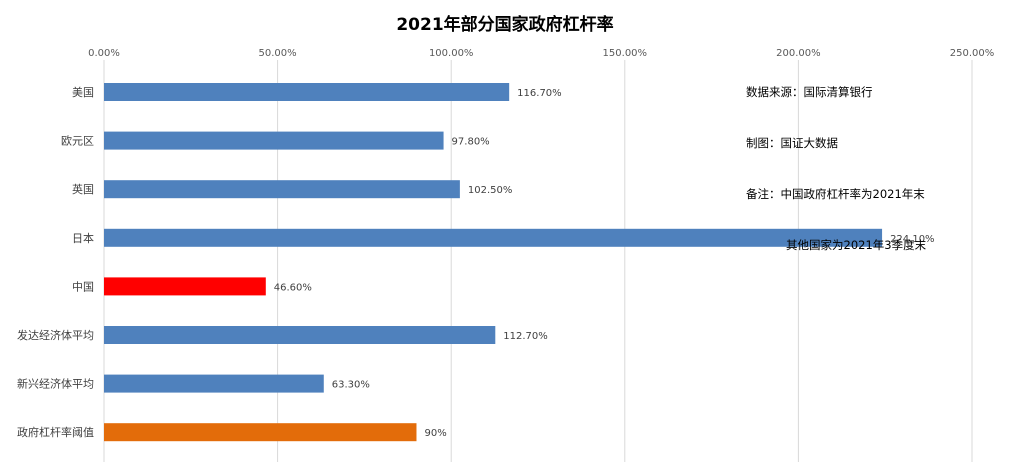  Describe the element at coordinates (541, 53) in the screenshot. I see `x-axis-ticks: 0.00% 50.00% 100.00% 150.00% 200.00% 250.00%` at that location.